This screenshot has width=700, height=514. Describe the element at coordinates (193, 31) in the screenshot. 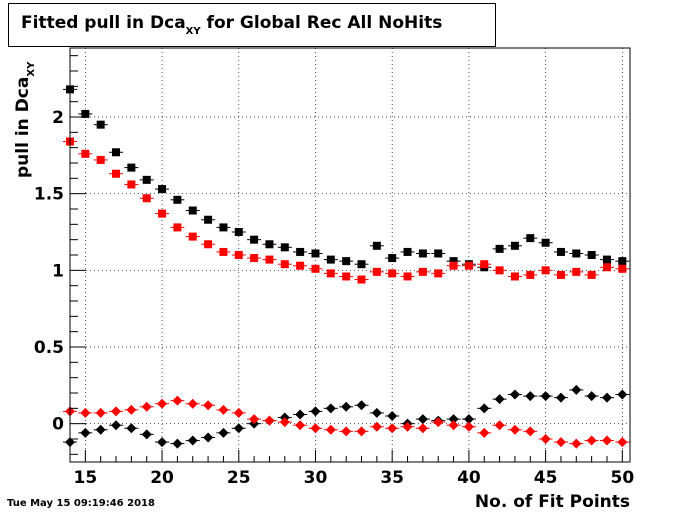

I see `title-subscript: XY` at that location.